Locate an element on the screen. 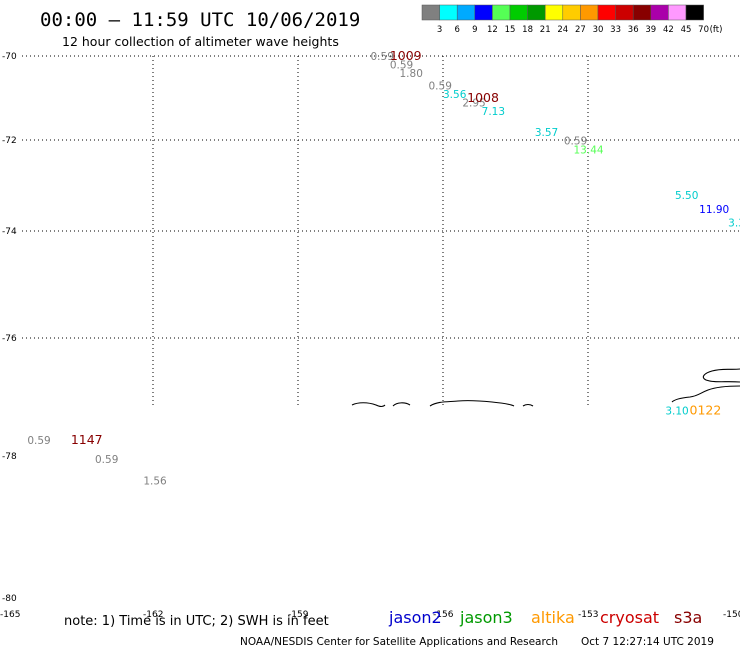 The width and height of the screenshot is (740, 650). scale-label: 6 is located at coordinates (456, 30).